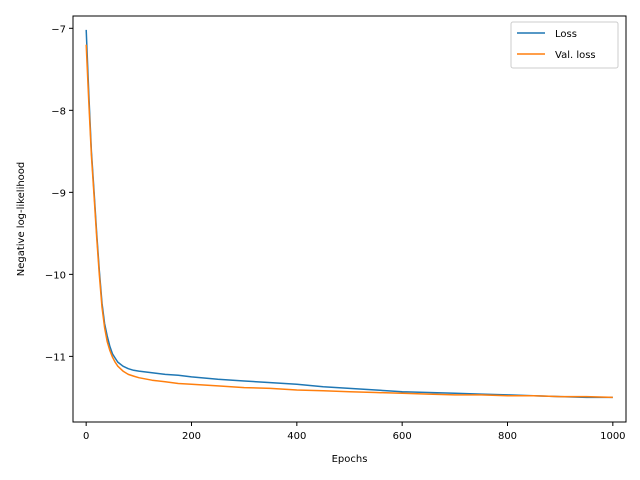 The width and height of the screenshot is (640, 480). I want to click on legend-label-val-loss: Val. loss, so click(575, 55).